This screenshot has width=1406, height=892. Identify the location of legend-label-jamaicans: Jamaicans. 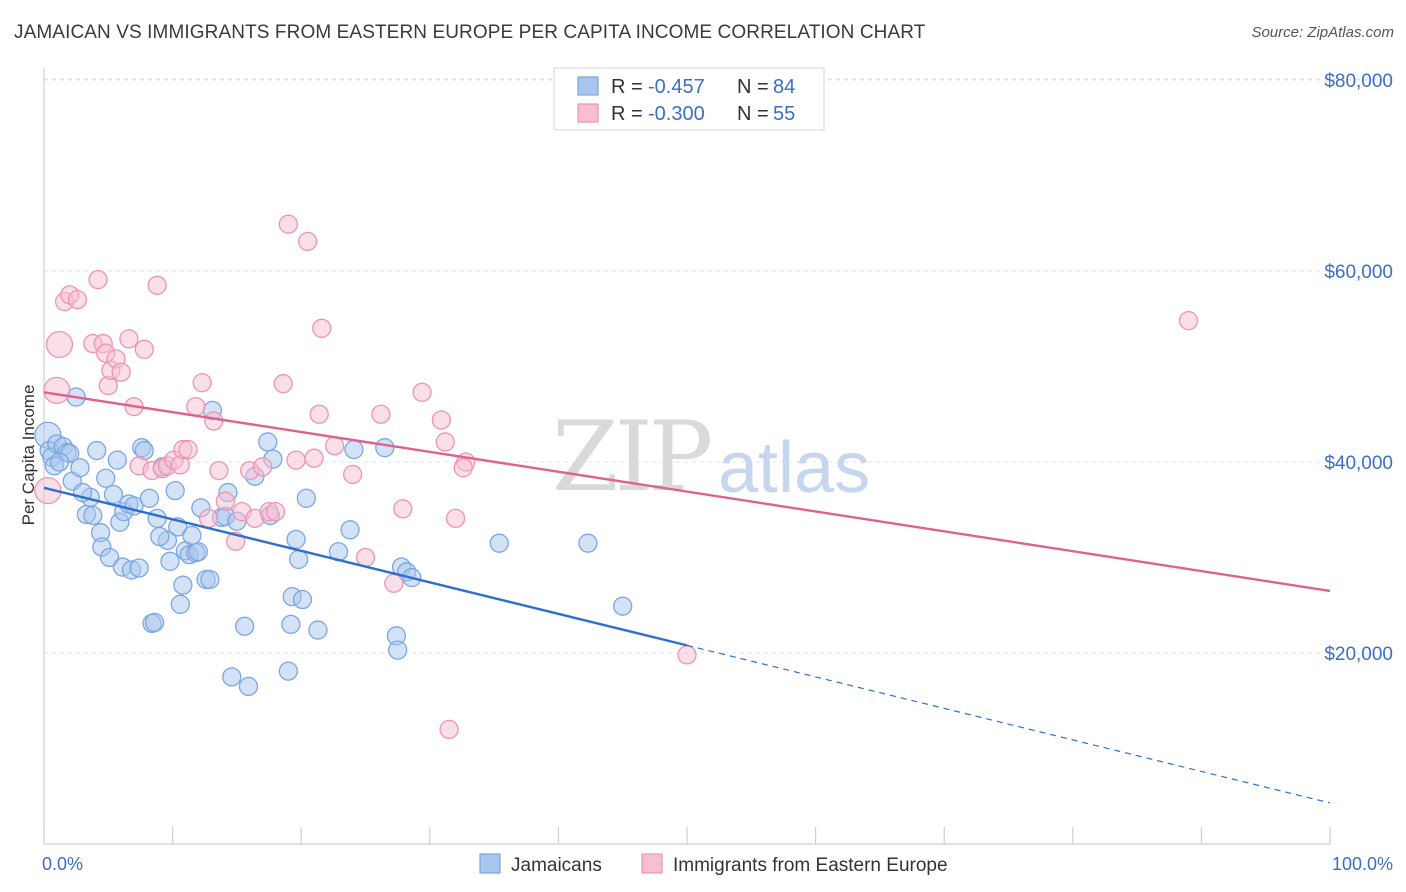
(556, 865).